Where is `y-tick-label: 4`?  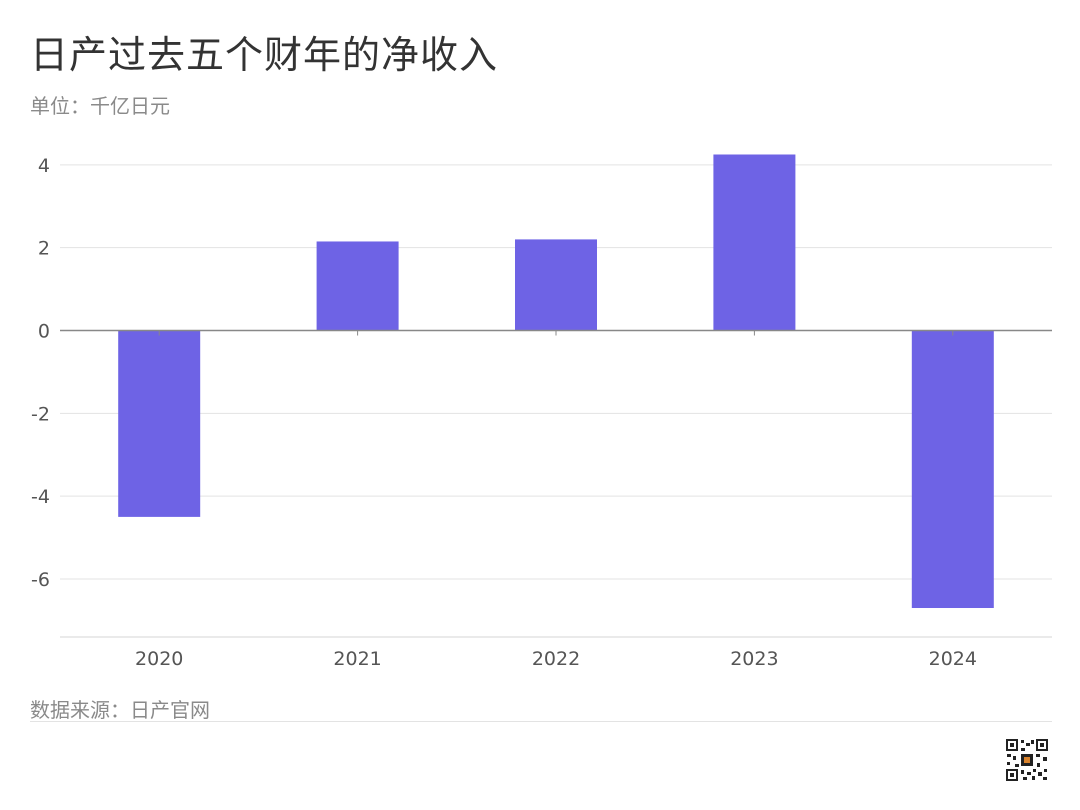
y-tick-label: 4 is located at coordinates (44, 166).